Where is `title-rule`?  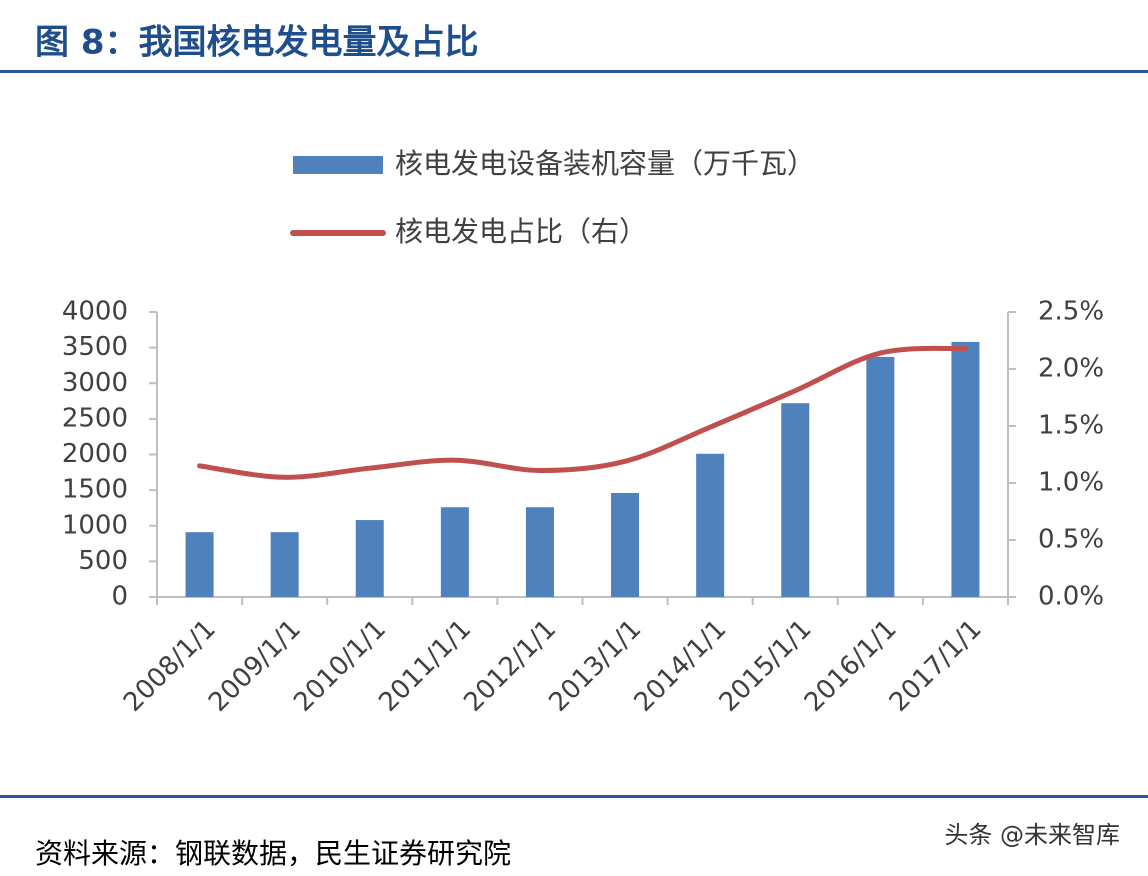 title-rule is located at coordinates (574, 71).